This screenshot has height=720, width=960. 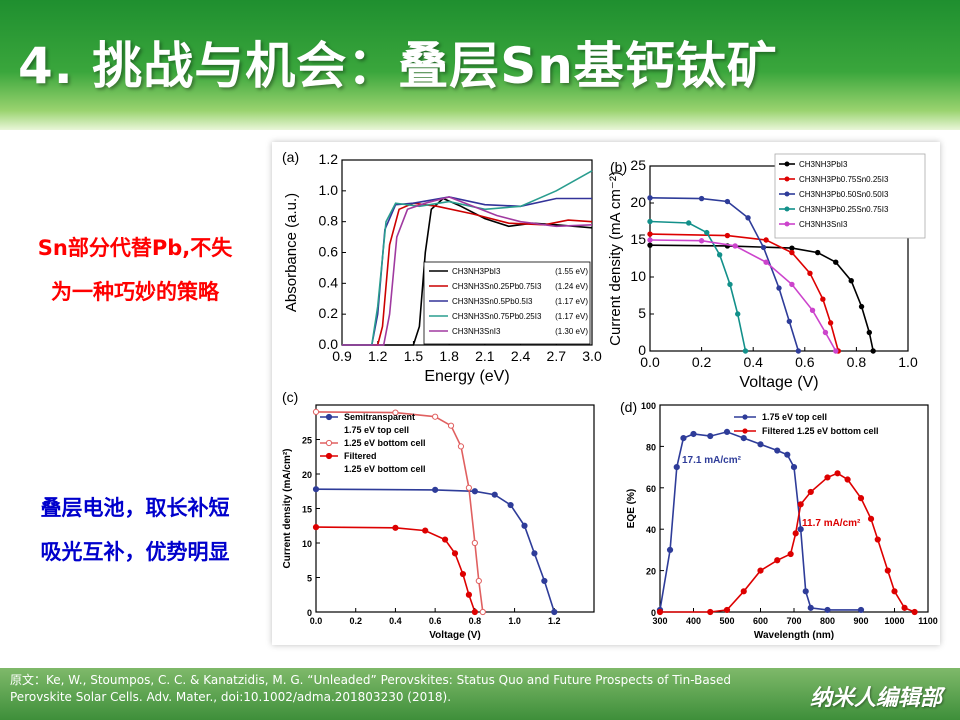 I want to click on x-tick-label: 400, so click(x=693, y=621).